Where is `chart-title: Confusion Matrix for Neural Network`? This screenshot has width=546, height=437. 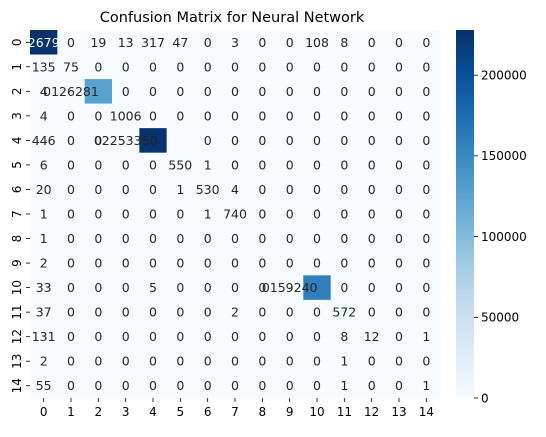 chart-title: Confusion Matrix for Neural Network is located at coordinates (232, 18).